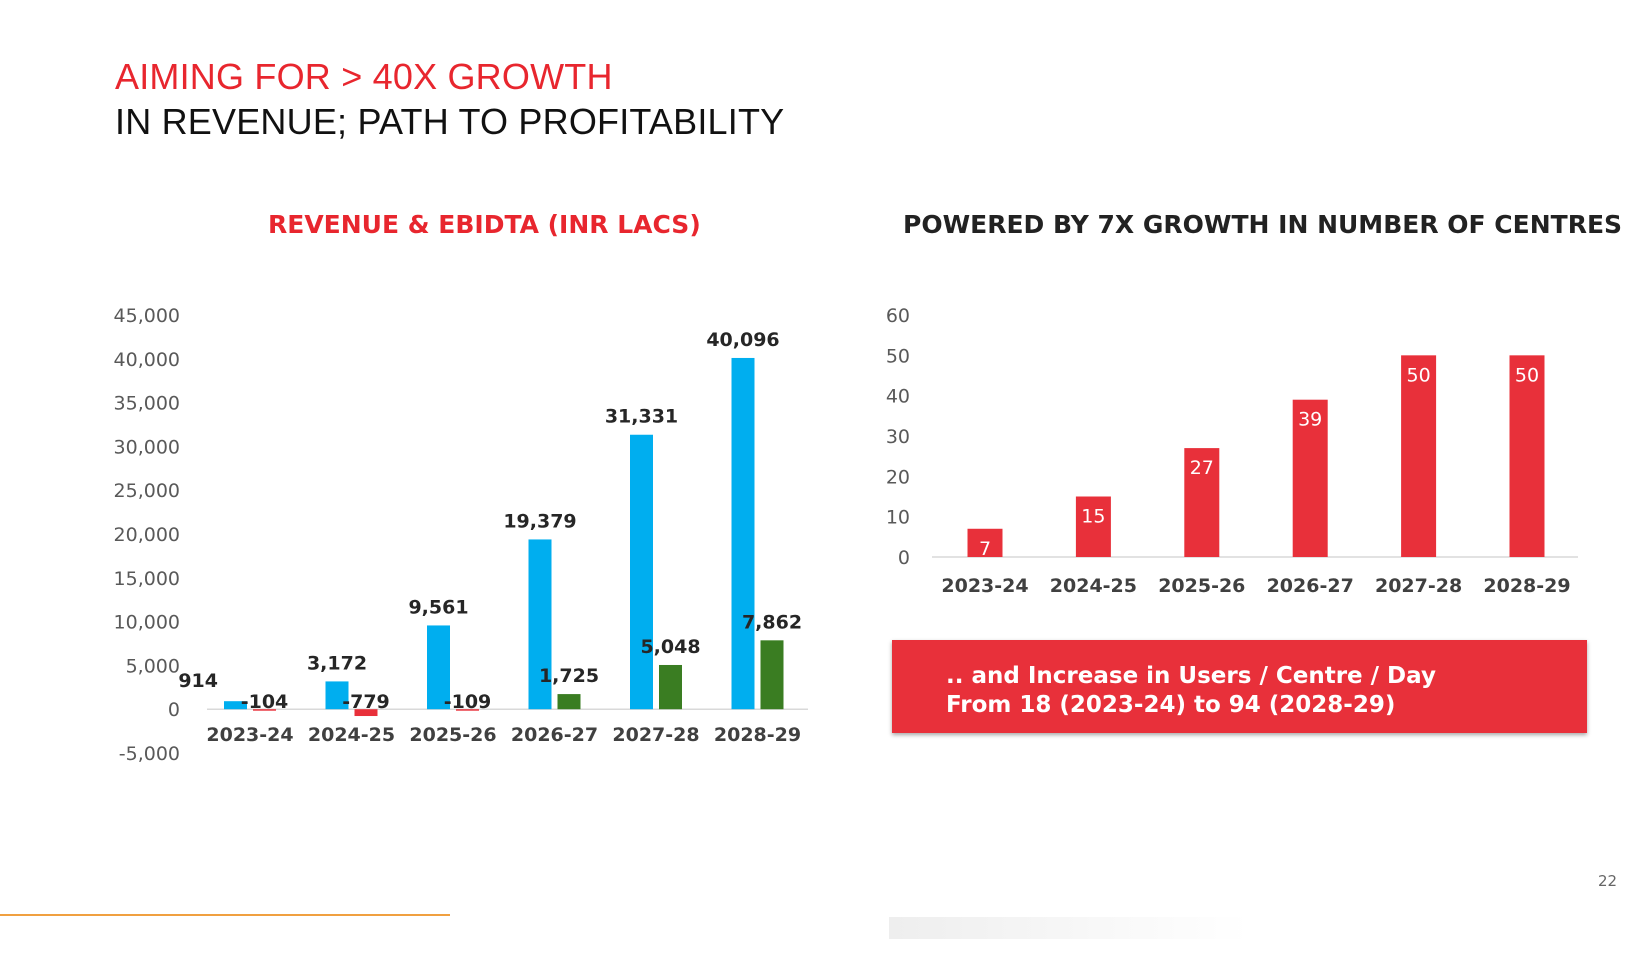  Describe the element at coordinates (147, 579) in the screenshot. I see `y-tick-label: 15,000` at that location.